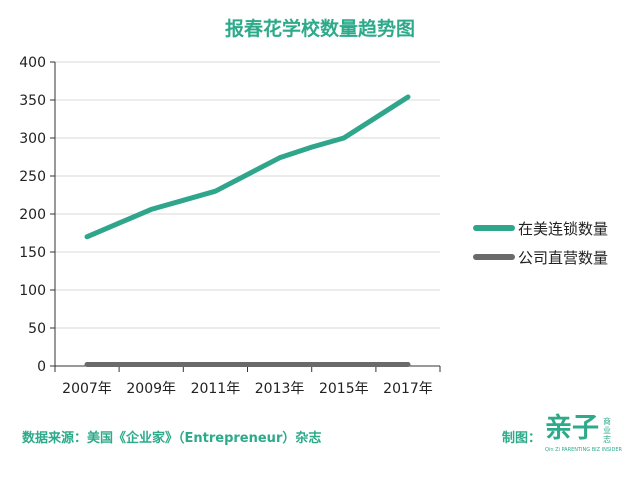 The image size is (640, 486). Describe the element at coordinates (32, 253) in the screenshot. I see `y-tick-label: 150` at that location.